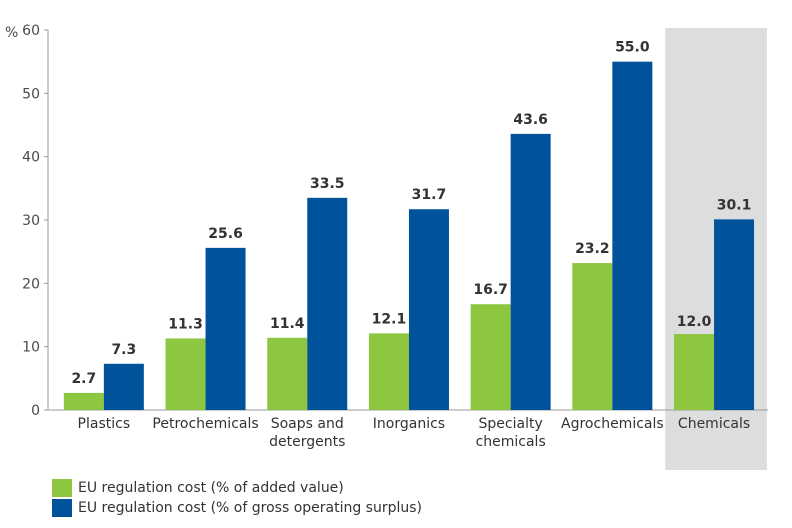 This screenshot has width=792, height=528. I want to click on y-tick-label: 60, so click(31, 31).